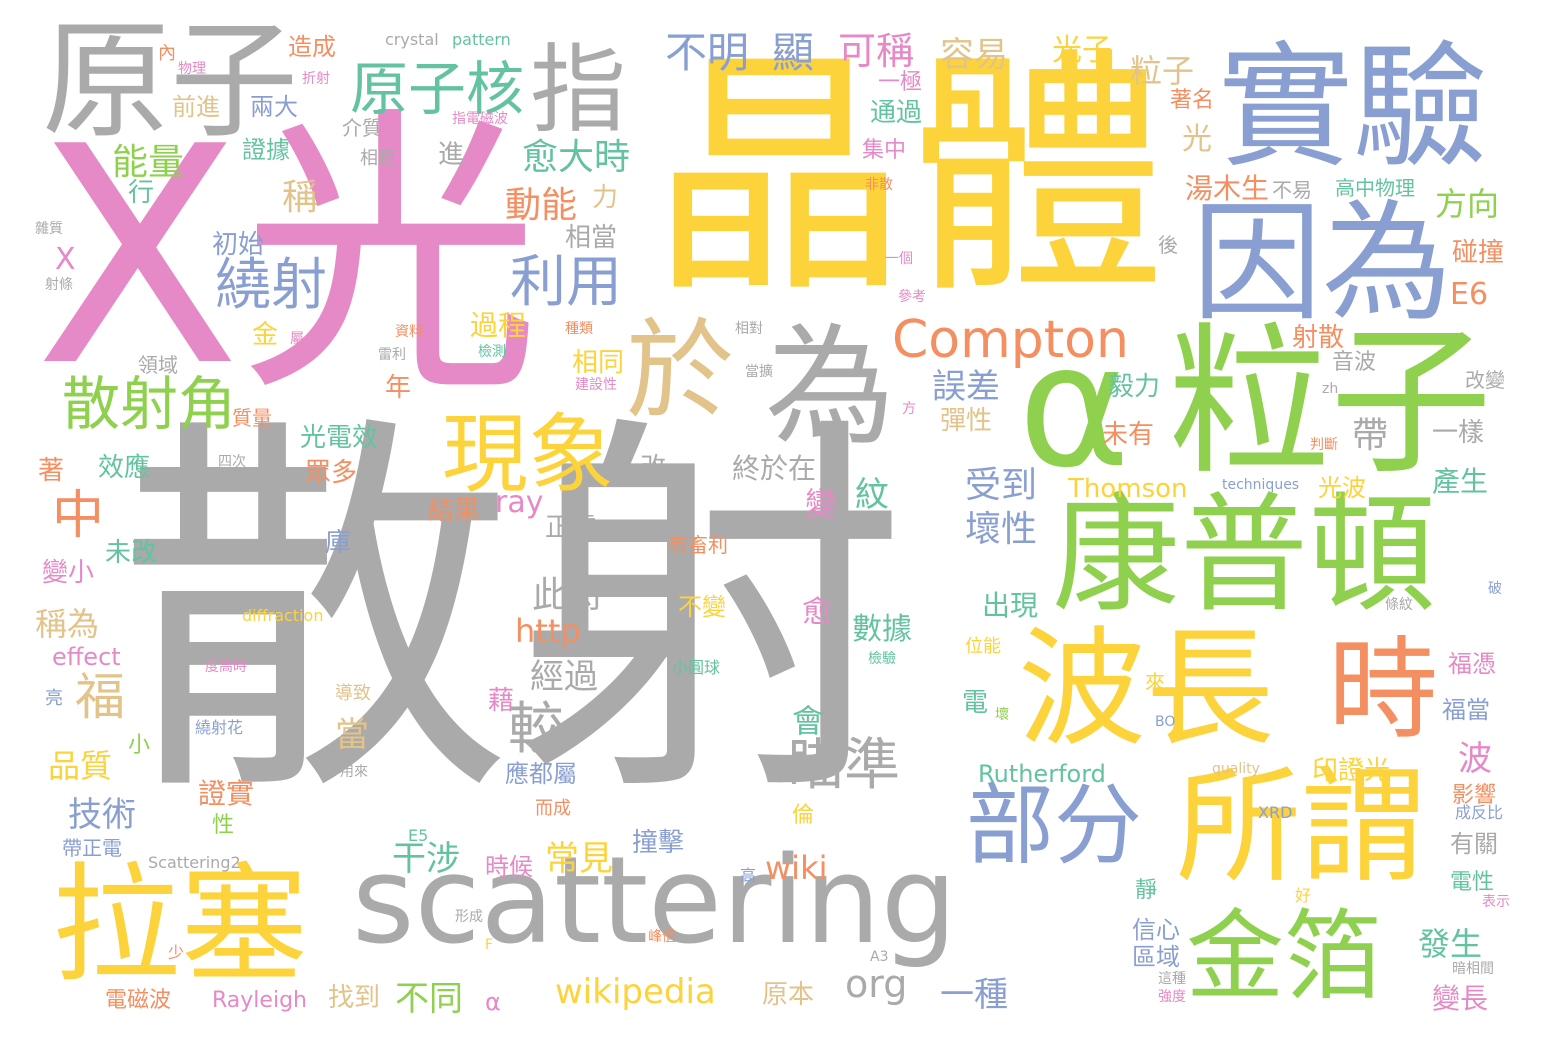 The image size is (1548, 1052). Describe the element at coordinates (548, 631) in the screenshot. I see `word-http: http` at that location.